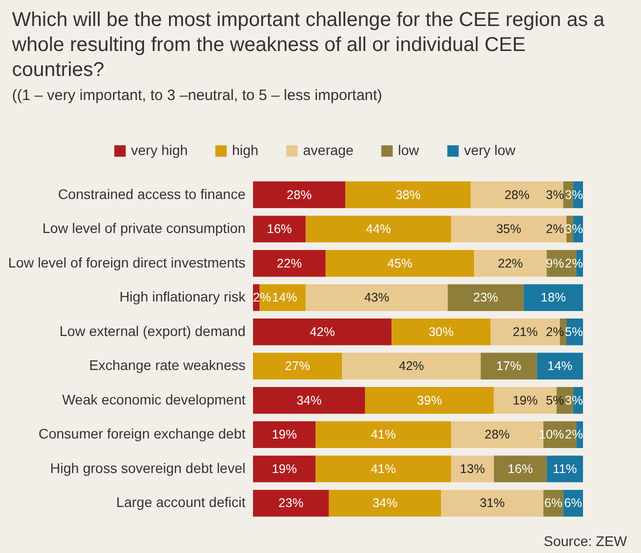 This screenshot has width=641, height=553. What do you see at coordinates (148, 468) in the screenshot?
I see `y-tick-label: High gross sovereign debt level` at bounding box center [148, 468].